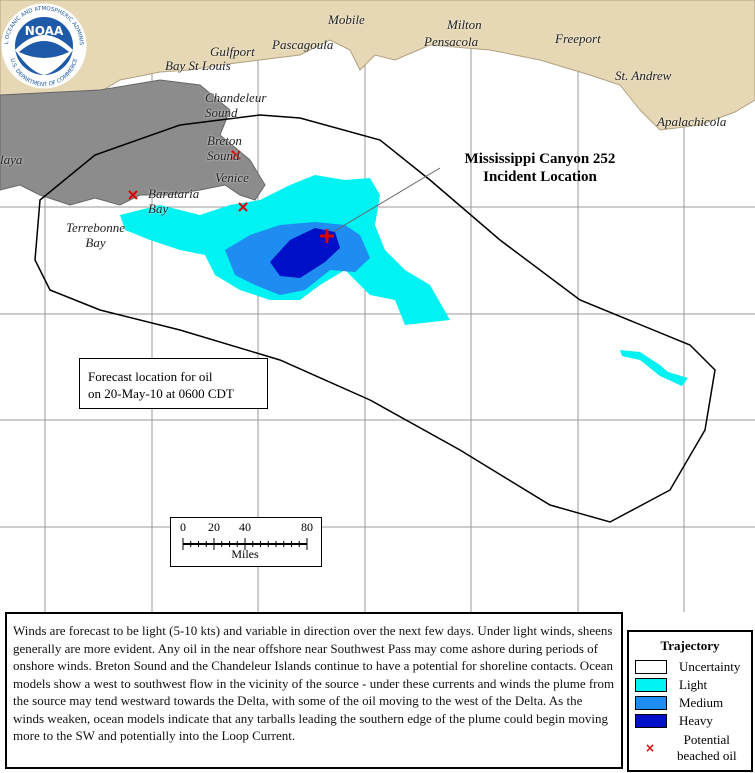 The image size is (755, 773). What do you see at coordinates (232, 177) in the screenshot?
I see `place-label: Venice` at bounding box center [232, 177].